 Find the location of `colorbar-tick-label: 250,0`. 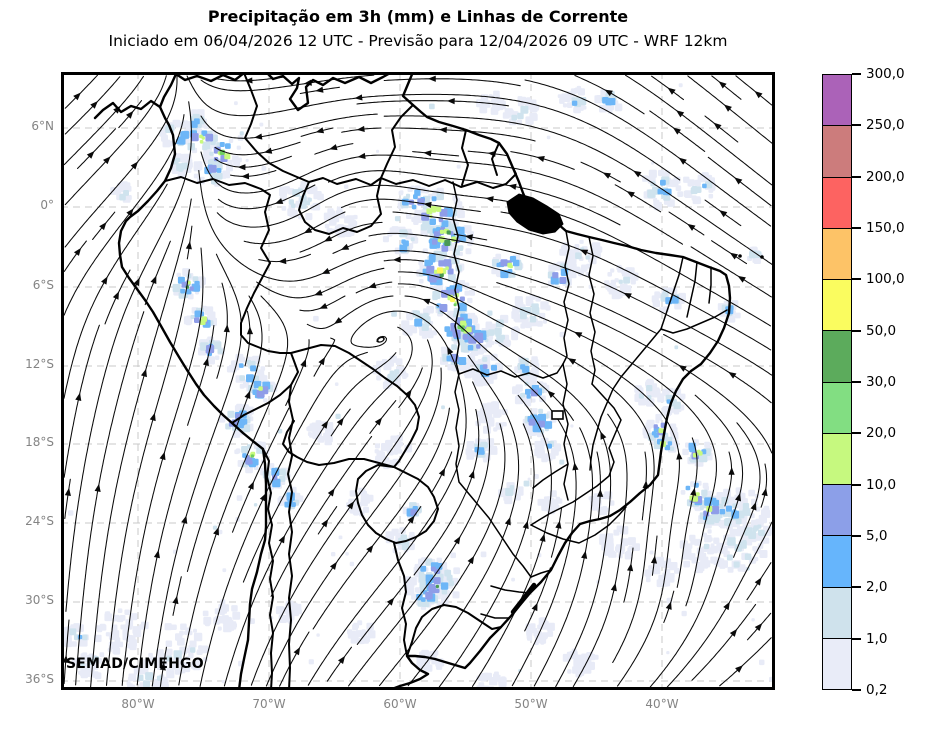

colorbar-tick-label: 250,0 is located at coordinates (885, 125).